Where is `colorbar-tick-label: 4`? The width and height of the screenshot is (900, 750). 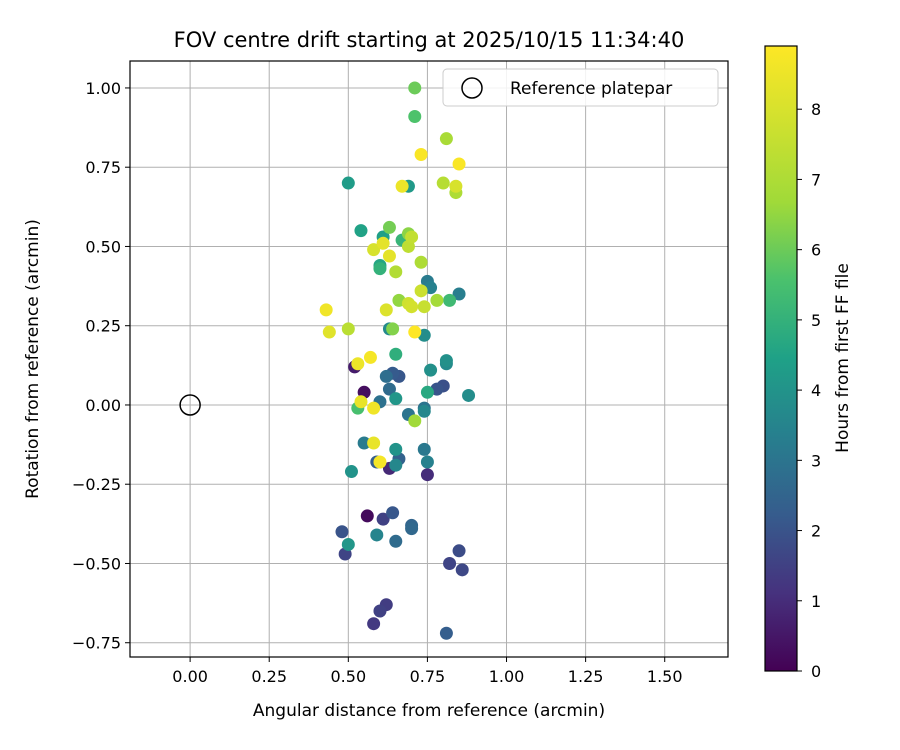 colorbar-tick-label: 4 is located at coordinates (816, 390).